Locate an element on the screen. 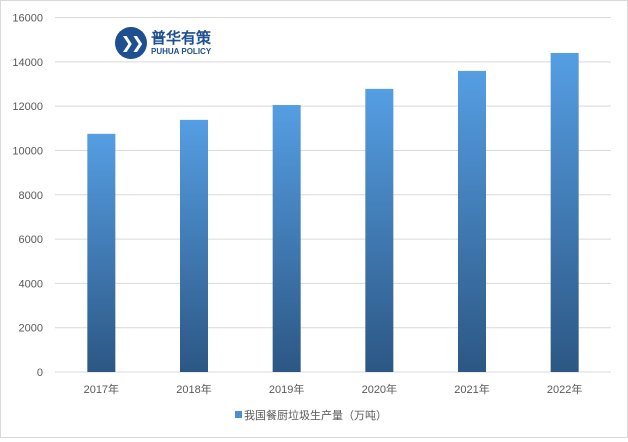  y-tick-label: 14000 is located at coordinates (27, 63).